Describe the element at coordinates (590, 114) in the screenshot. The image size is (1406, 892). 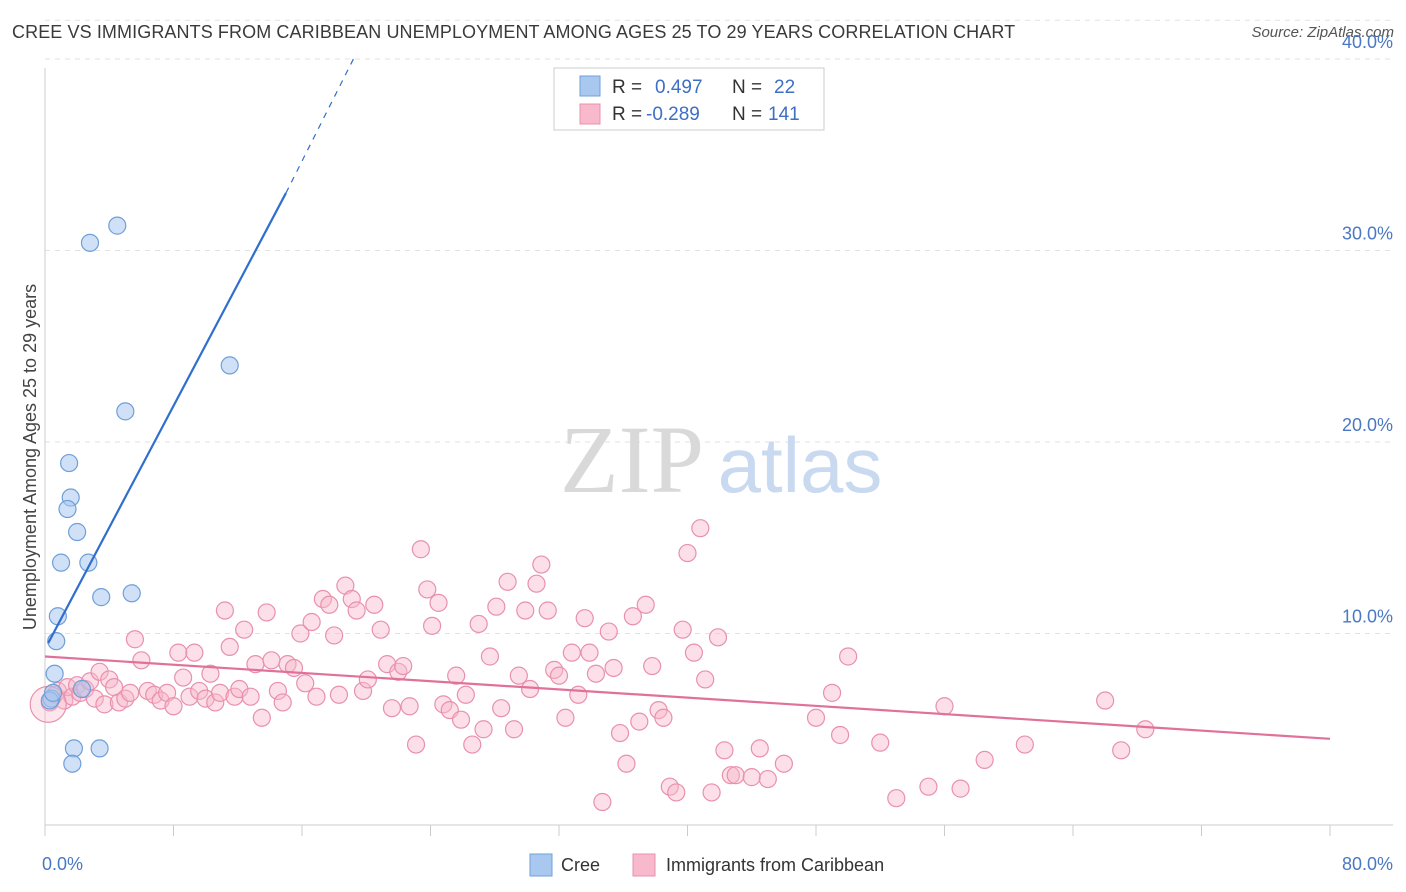
I see `legend-swatch-caribbean` at that location.